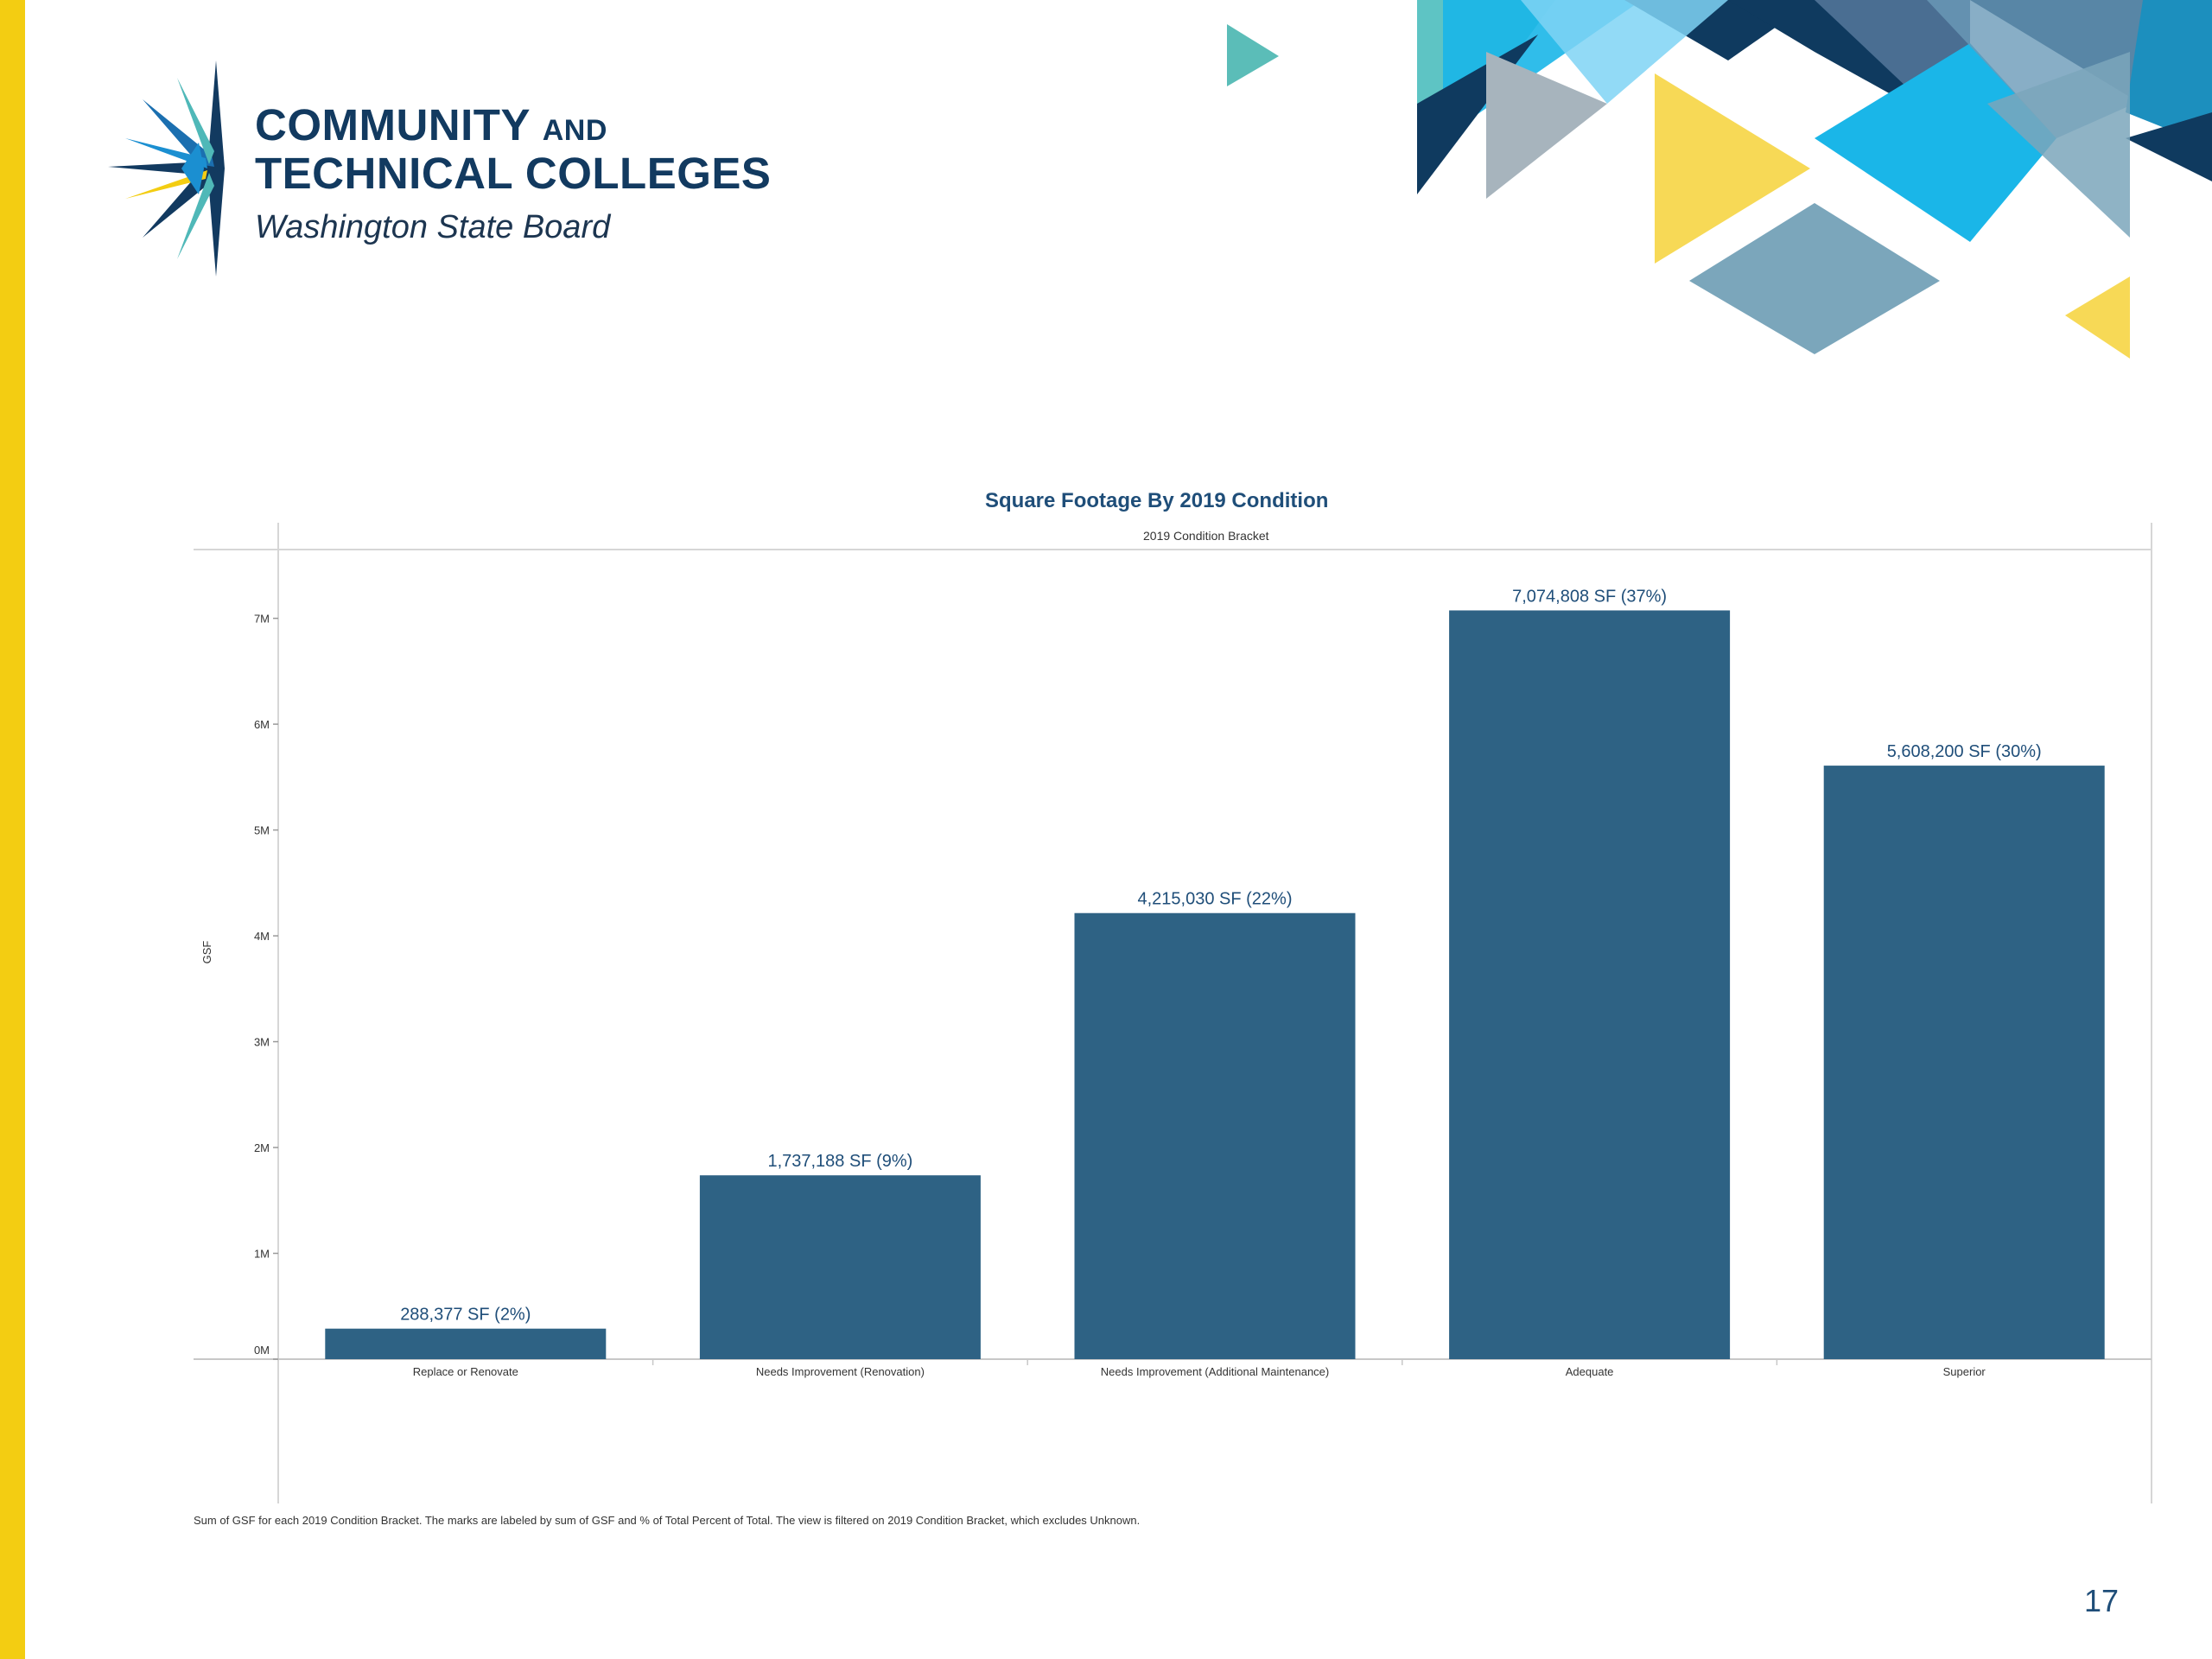 The width and height of the screenshot is (2212, 1659). What do you see at coordinates (1589, 596) in the screenshot?
I see `bar-data-label: 7,074,808 SF (37%)` at bounding box center [1589, 596].